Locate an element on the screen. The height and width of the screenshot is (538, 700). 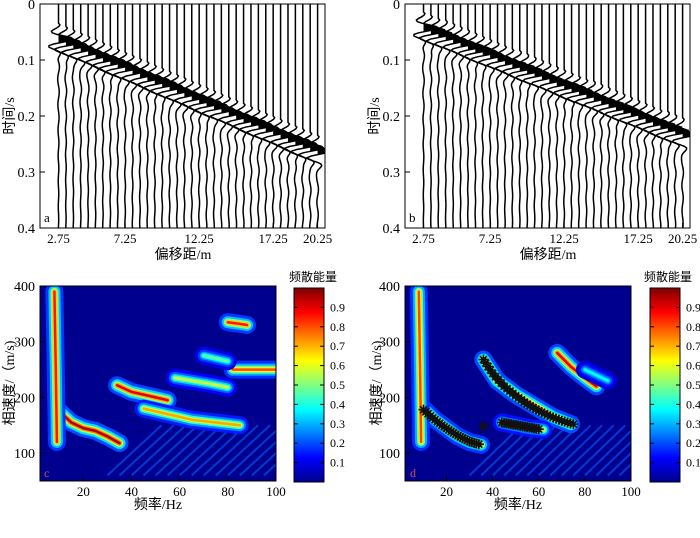
x-tick-label: 100 is located at coordinates (631, 491).